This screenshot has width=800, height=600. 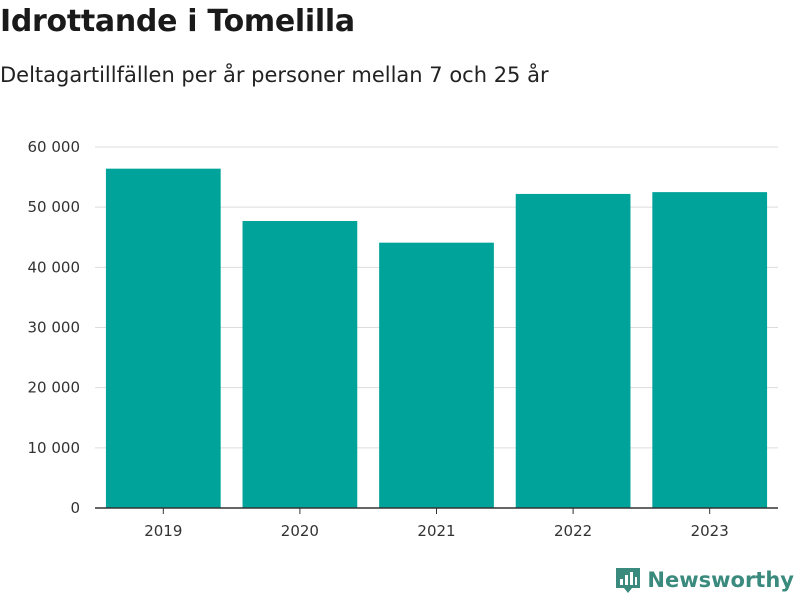 I want to click on y-tick-label: 30 000, so click(x=54, y=328).